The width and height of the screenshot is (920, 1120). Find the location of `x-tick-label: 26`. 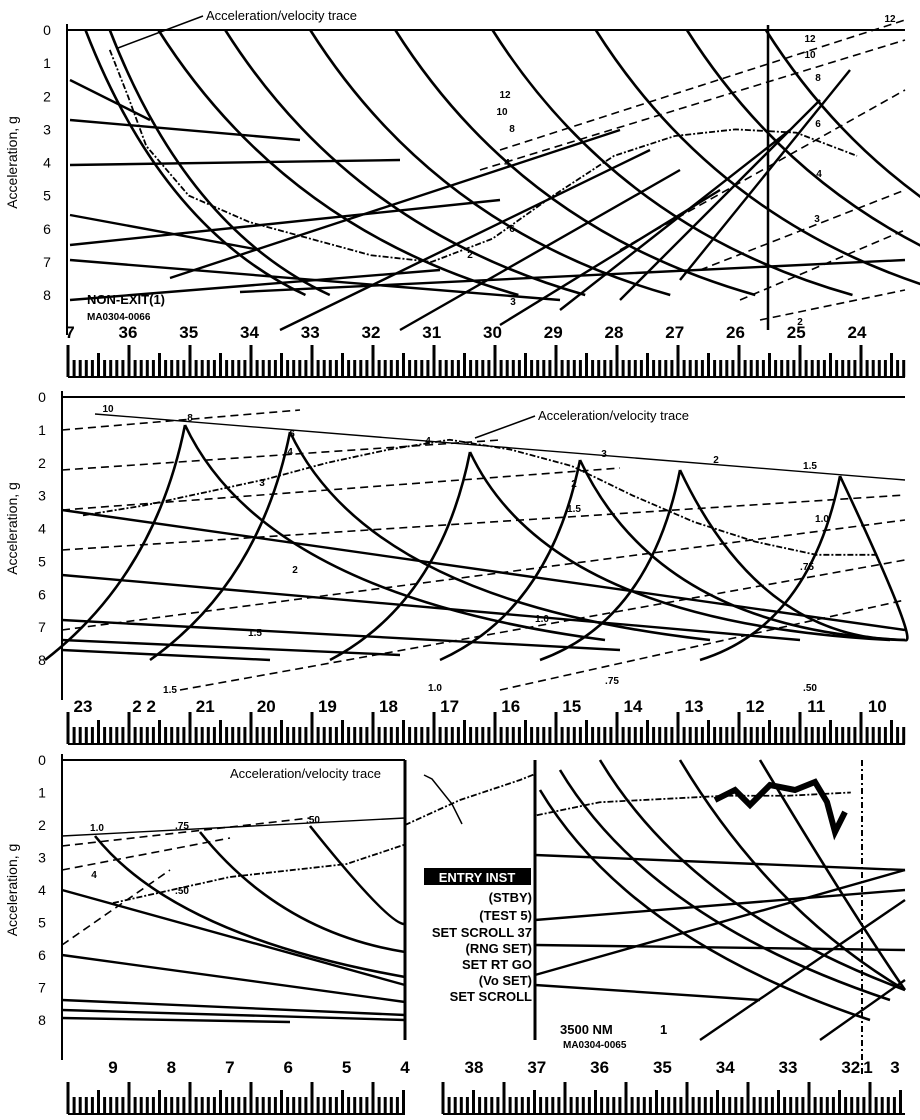

x-tick-label: 26 is located at coordinates (735, 332).